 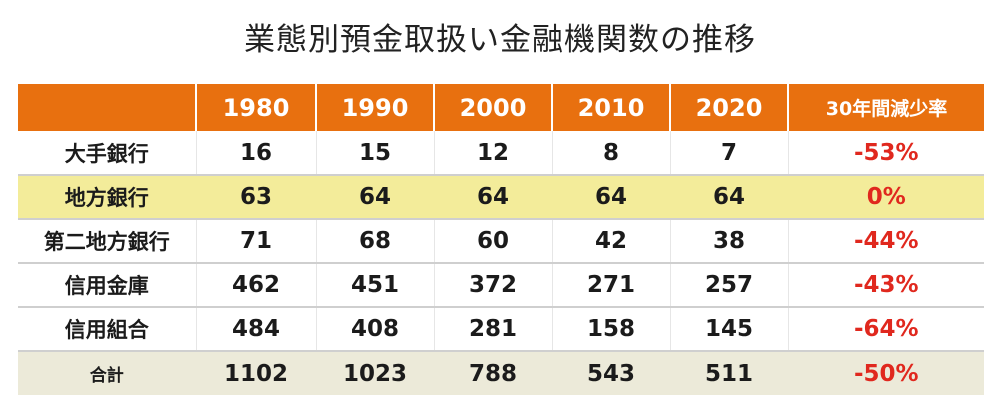 What do you see at coordinates (728, 153) in the screenshot?
I see `table-cell: 7` at bounding box center [728, 153].